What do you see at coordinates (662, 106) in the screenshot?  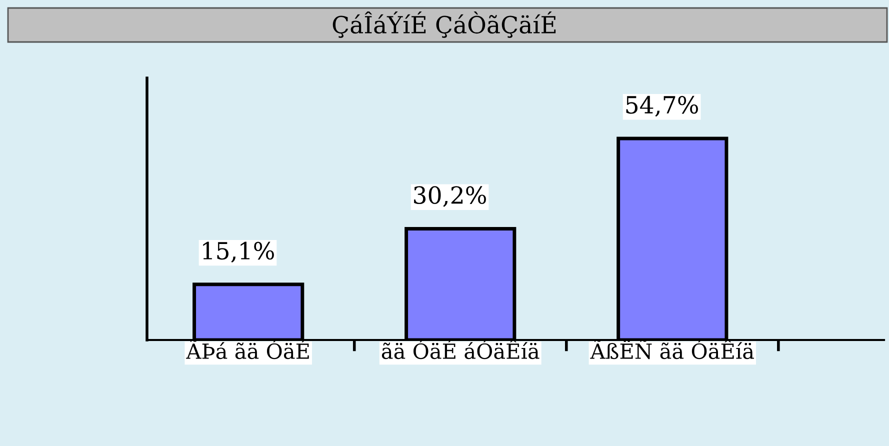 I see `data-label: 54,7%` at bounding box center [662, 106].